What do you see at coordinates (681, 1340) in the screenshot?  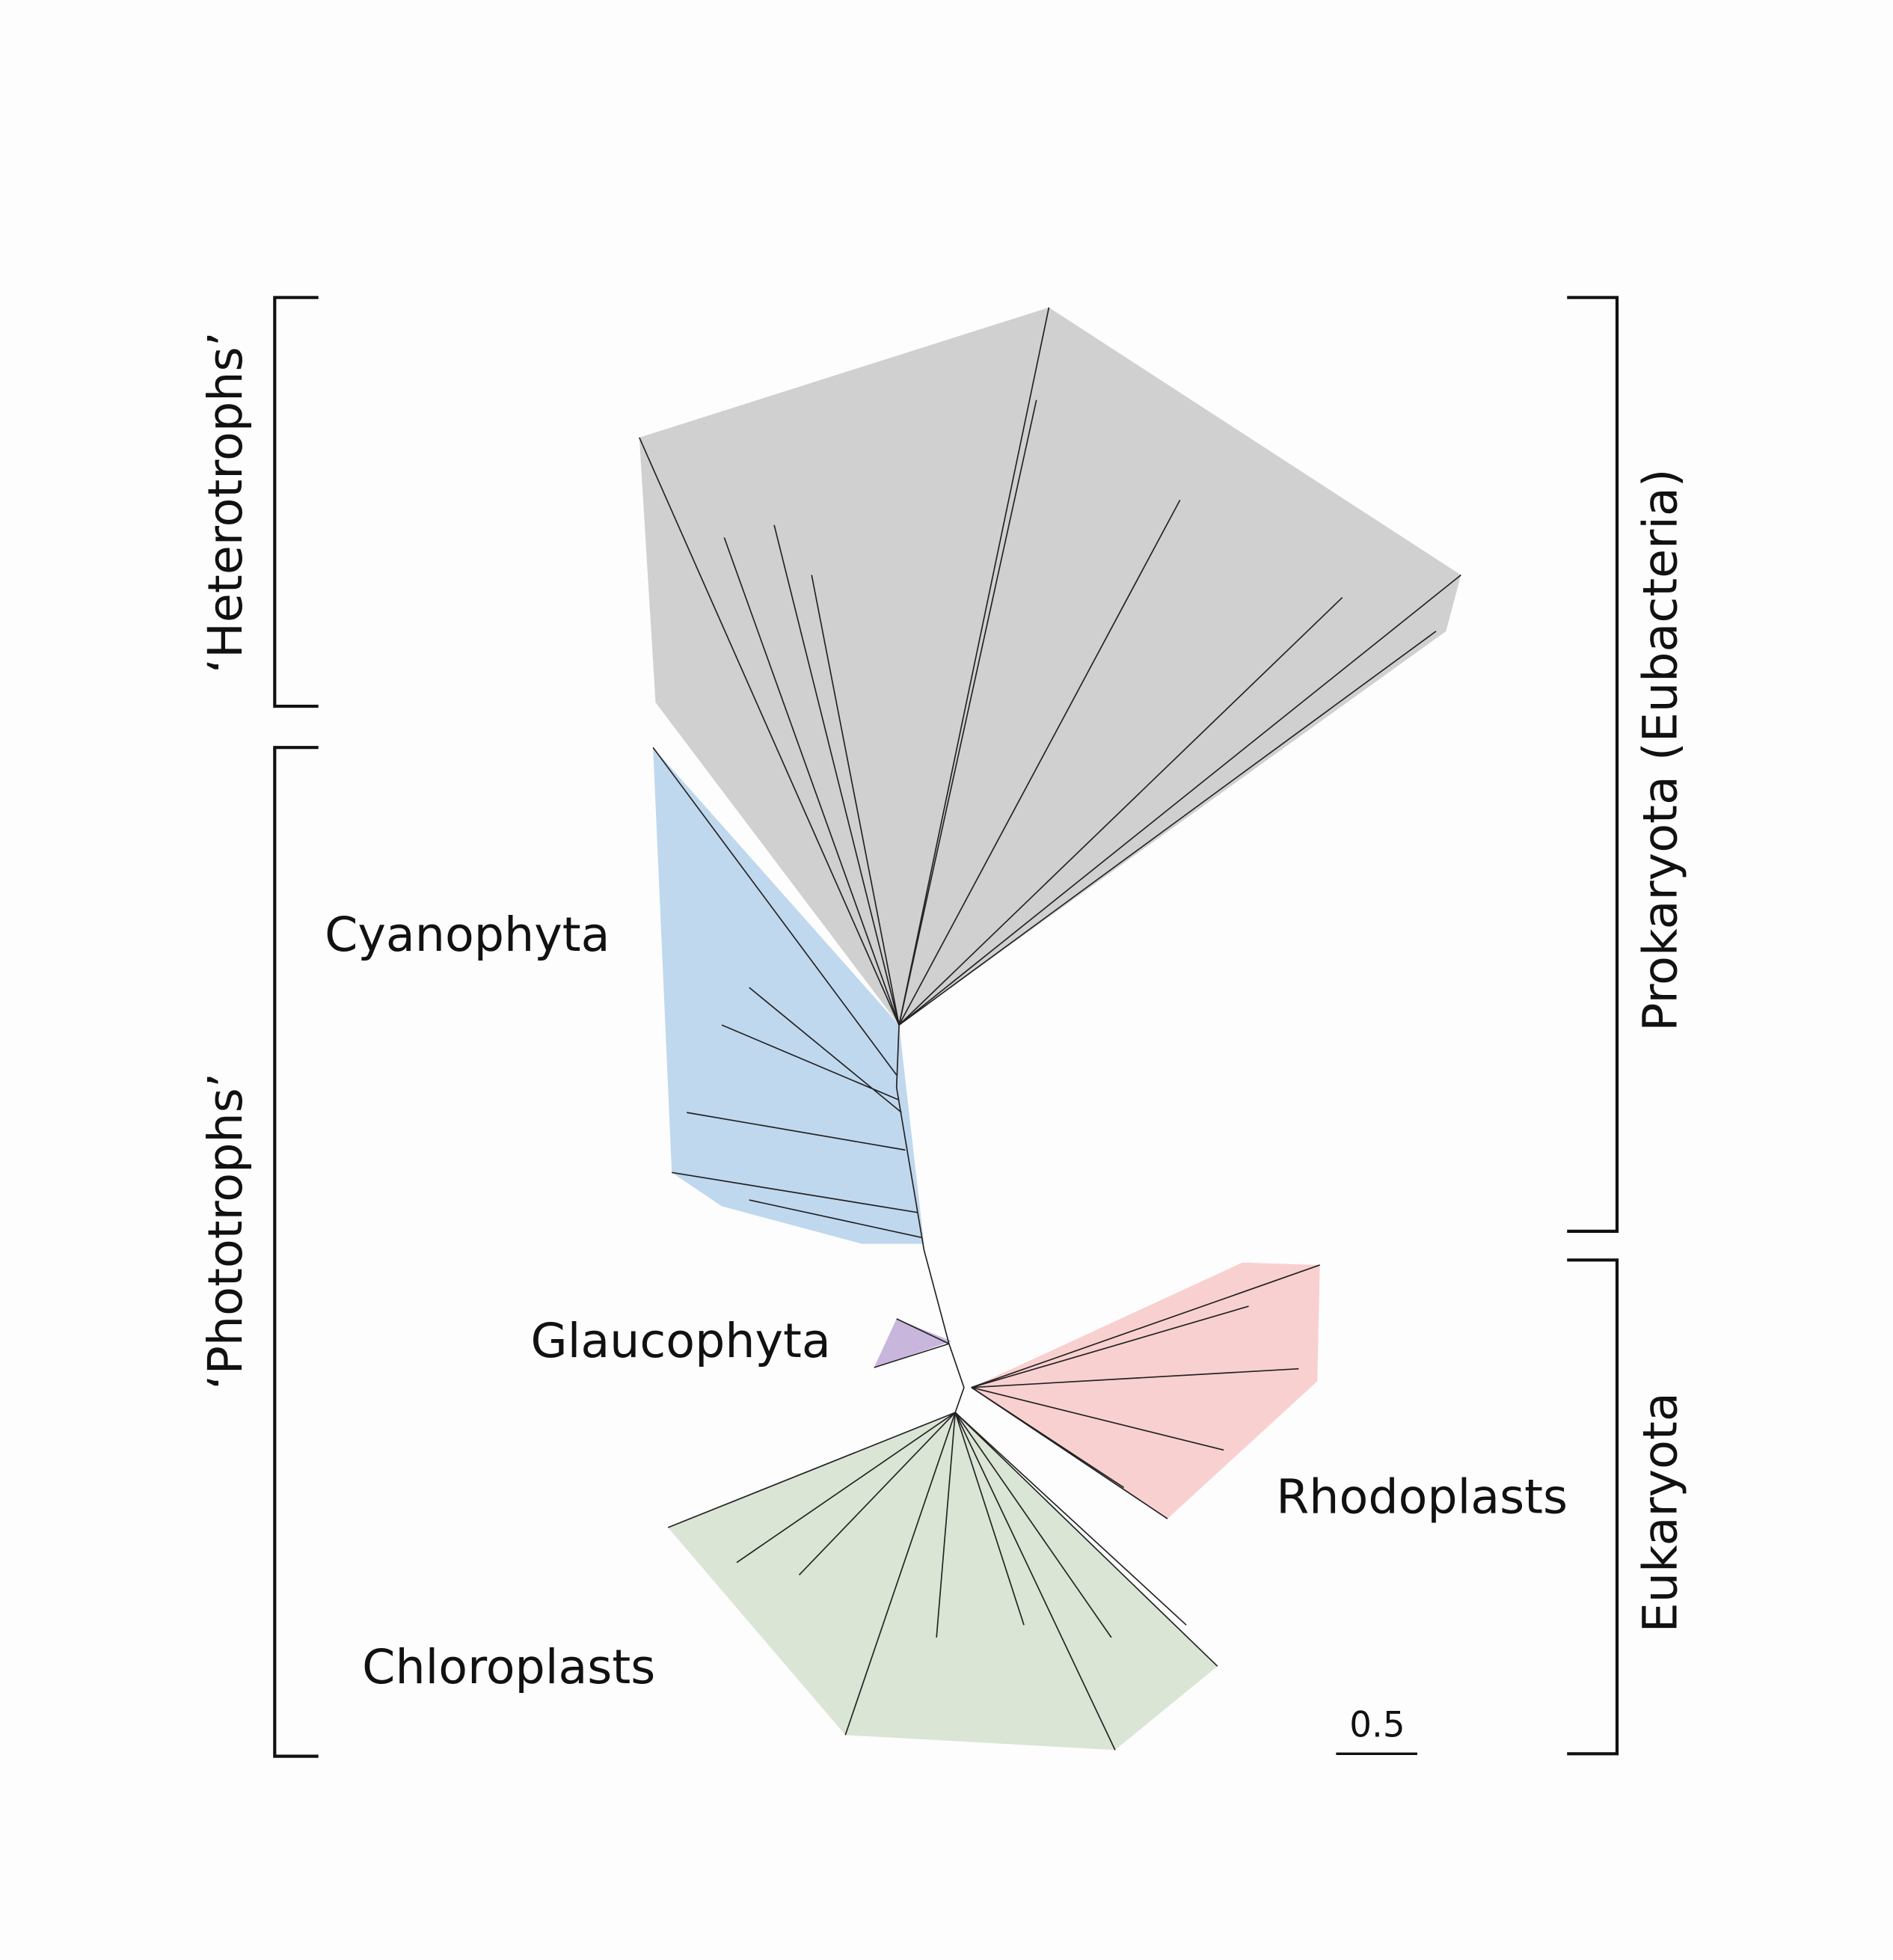 I see `clade-label: Glaucophyta` at bounding box center [681, 1340].